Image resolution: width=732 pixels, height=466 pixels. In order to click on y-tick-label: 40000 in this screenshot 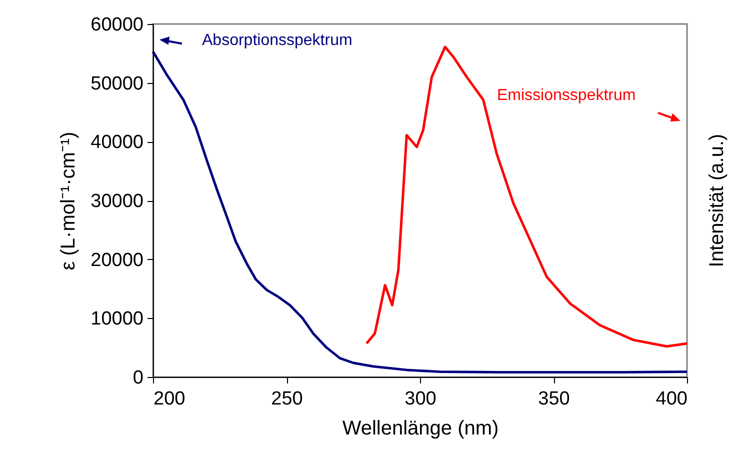, I will do `click(117, 143)`.